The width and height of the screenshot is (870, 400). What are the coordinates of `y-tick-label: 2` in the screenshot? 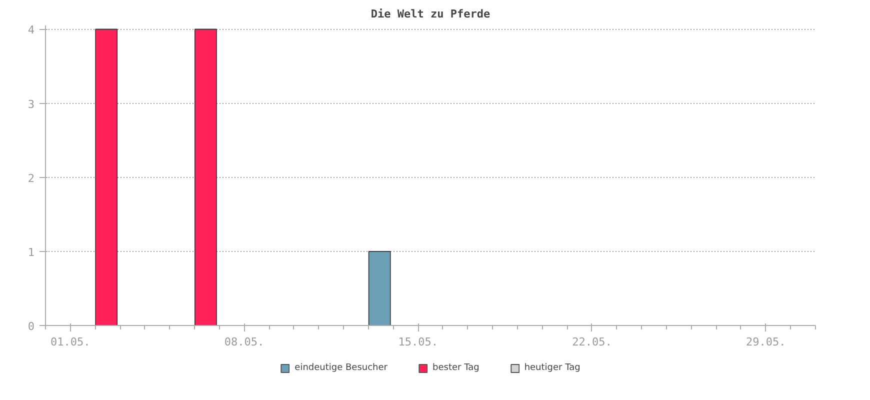 It's located at (31, 178).